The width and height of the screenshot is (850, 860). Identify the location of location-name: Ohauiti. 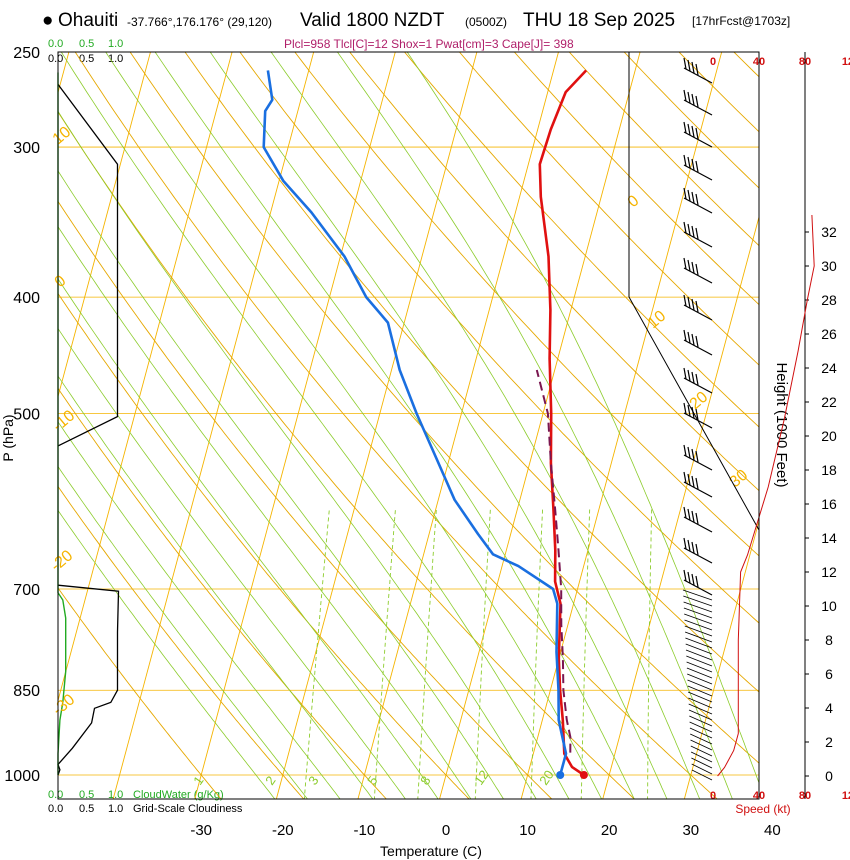
(88, 20).